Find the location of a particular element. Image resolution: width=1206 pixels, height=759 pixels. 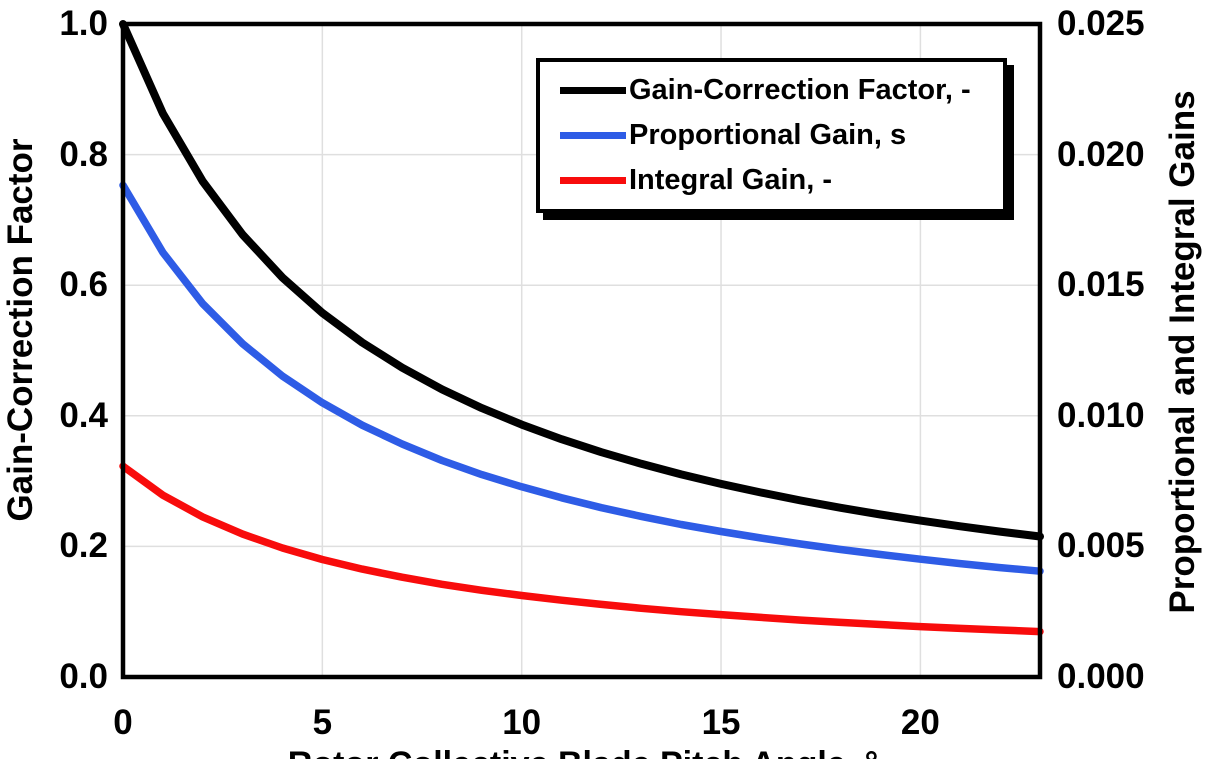

tick-label: 0.2 is located at coordinates (83, 546).